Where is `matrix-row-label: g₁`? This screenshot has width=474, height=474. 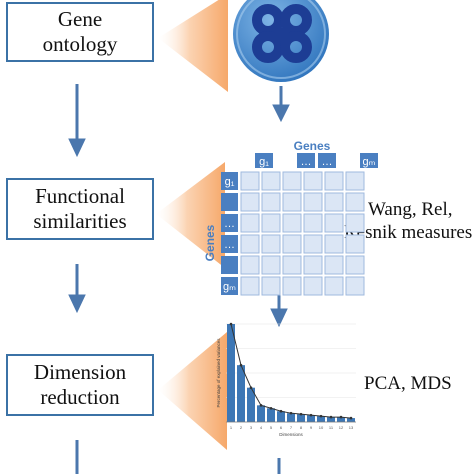 matrix-row-label: g₁ is located at coordinates (230, 182).